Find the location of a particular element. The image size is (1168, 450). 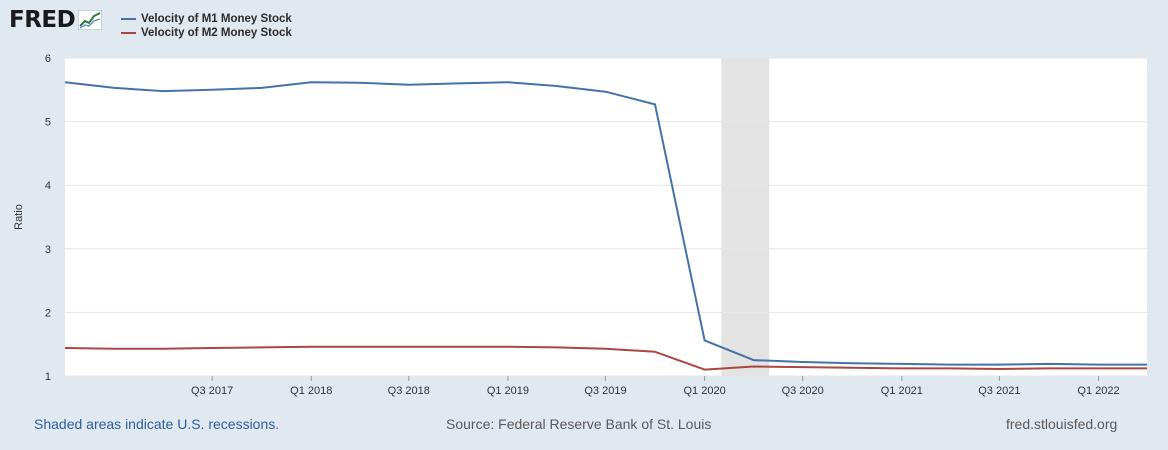

y-tick-label-5: 5 is located at coordinates (48, 123).